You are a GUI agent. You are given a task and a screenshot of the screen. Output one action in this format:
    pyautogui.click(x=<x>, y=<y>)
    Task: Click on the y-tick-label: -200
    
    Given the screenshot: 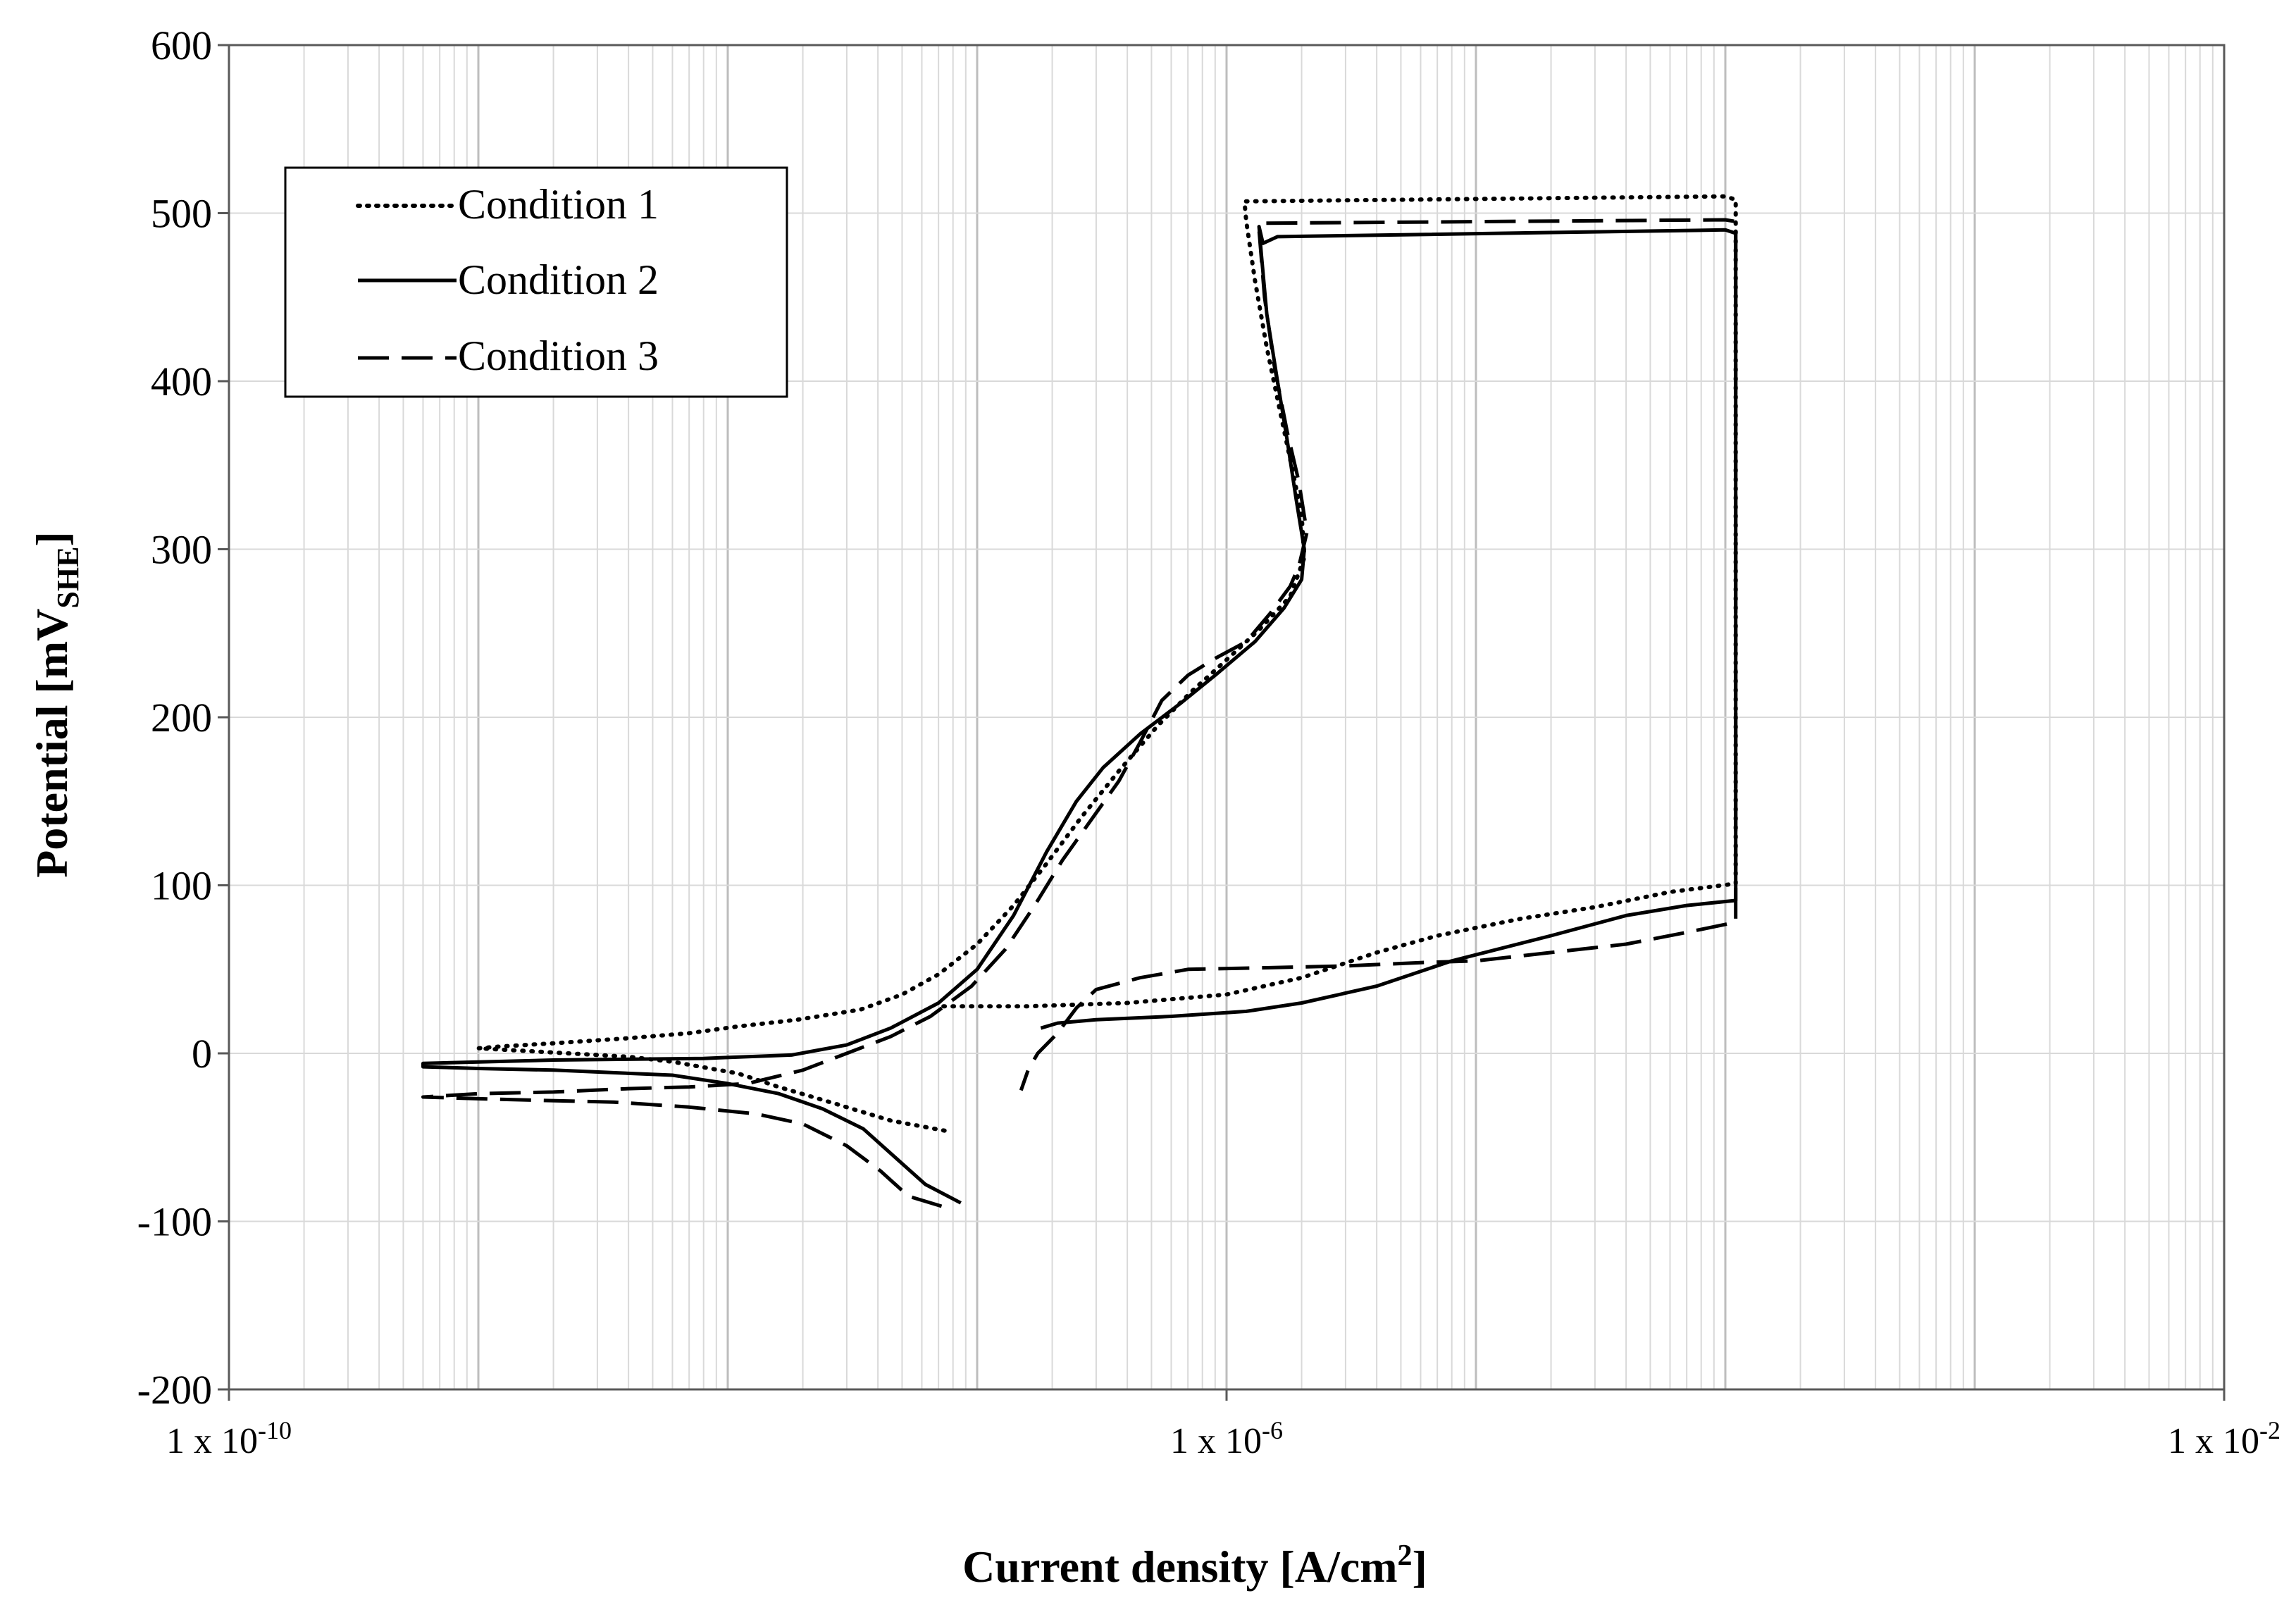 What is the action you would take?
    pyautogui.click(x=174, y=1390)
    